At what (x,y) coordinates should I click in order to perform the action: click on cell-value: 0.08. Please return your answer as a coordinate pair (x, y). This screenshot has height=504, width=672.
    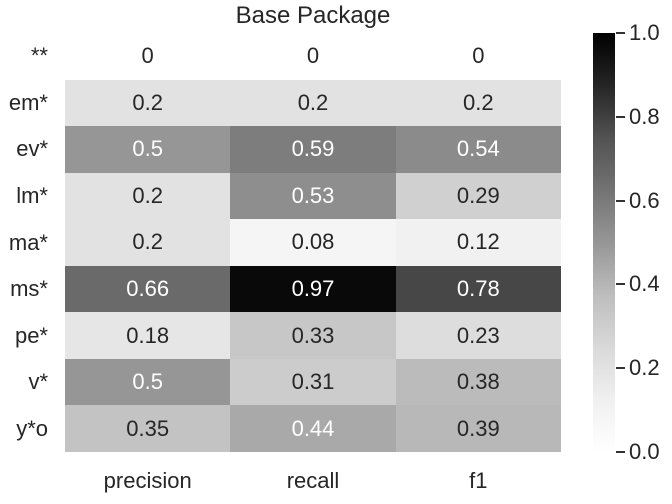
    Looking at the image, I should click on (313, 242).